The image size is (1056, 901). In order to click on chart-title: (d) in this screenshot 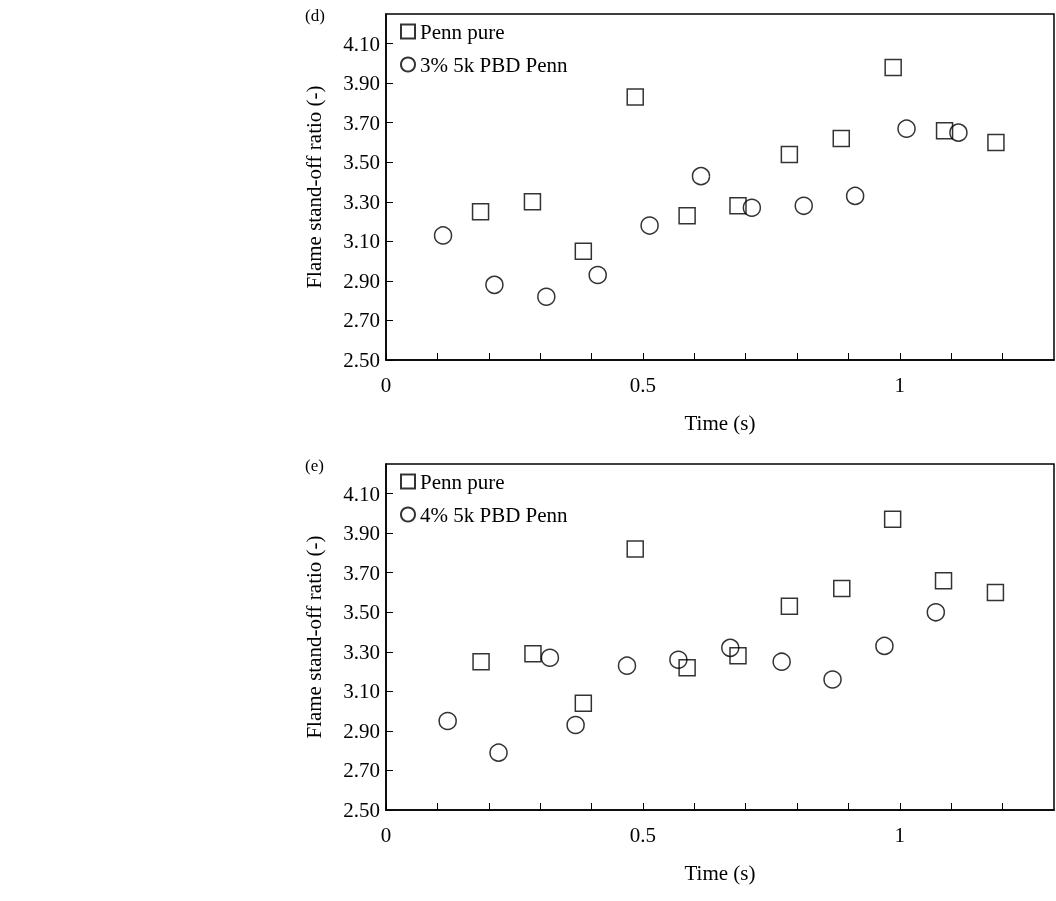, I will do `click(315, 15)`.